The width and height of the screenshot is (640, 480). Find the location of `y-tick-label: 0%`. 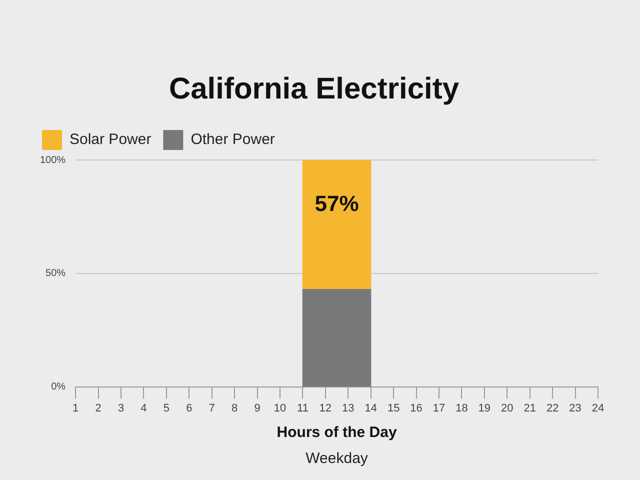

y-tick-label: 0% is located at coordinates (58, 387).